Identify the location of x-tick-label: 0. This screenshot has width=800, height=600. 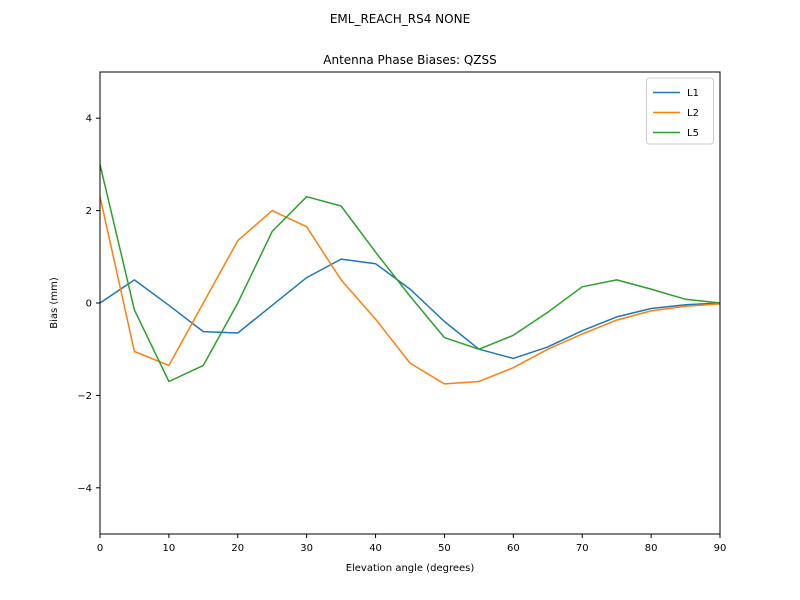
(100, 548).